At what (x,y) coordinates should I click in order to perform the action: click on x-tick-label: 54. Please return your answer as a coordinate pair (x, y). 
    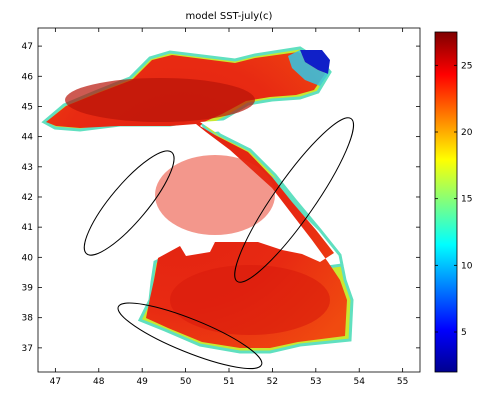
    Looking at the image, I should click on (360, 382).